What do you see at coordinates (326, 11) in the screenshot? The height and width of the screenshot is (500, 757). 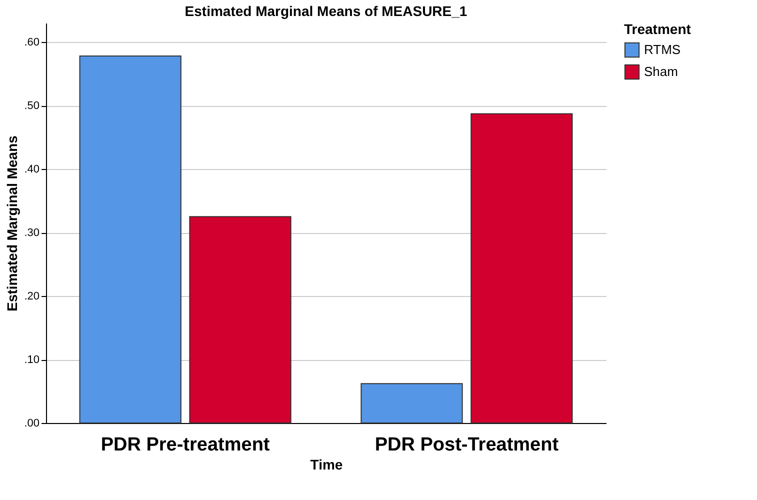 I see `chart-title: Estimated Marginal Means of MEASURE_1` at bounding box center [326, 11].